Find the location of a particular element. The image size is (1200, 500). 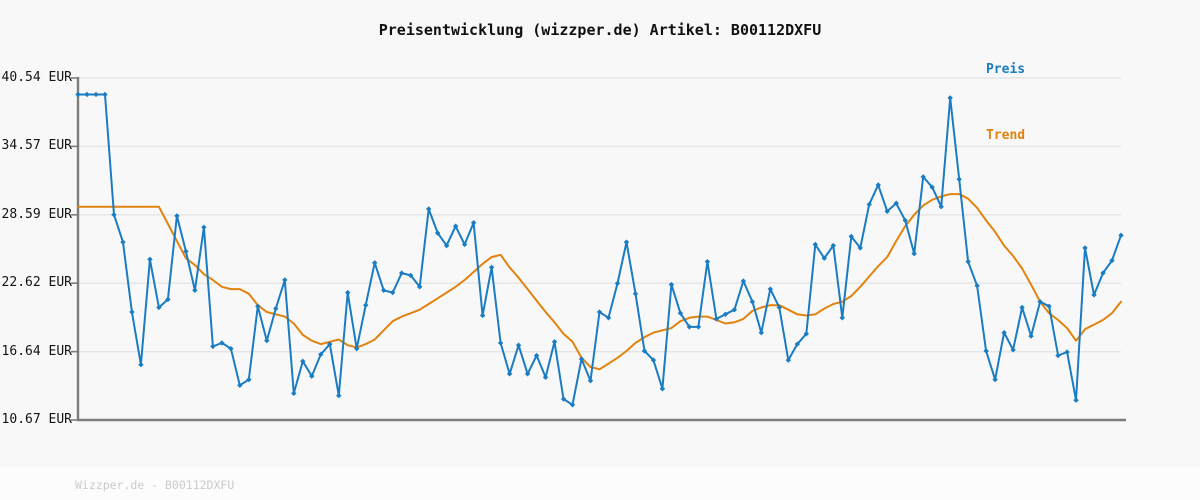

legend-item-trend: Trend is located at coordinates (982, 136).